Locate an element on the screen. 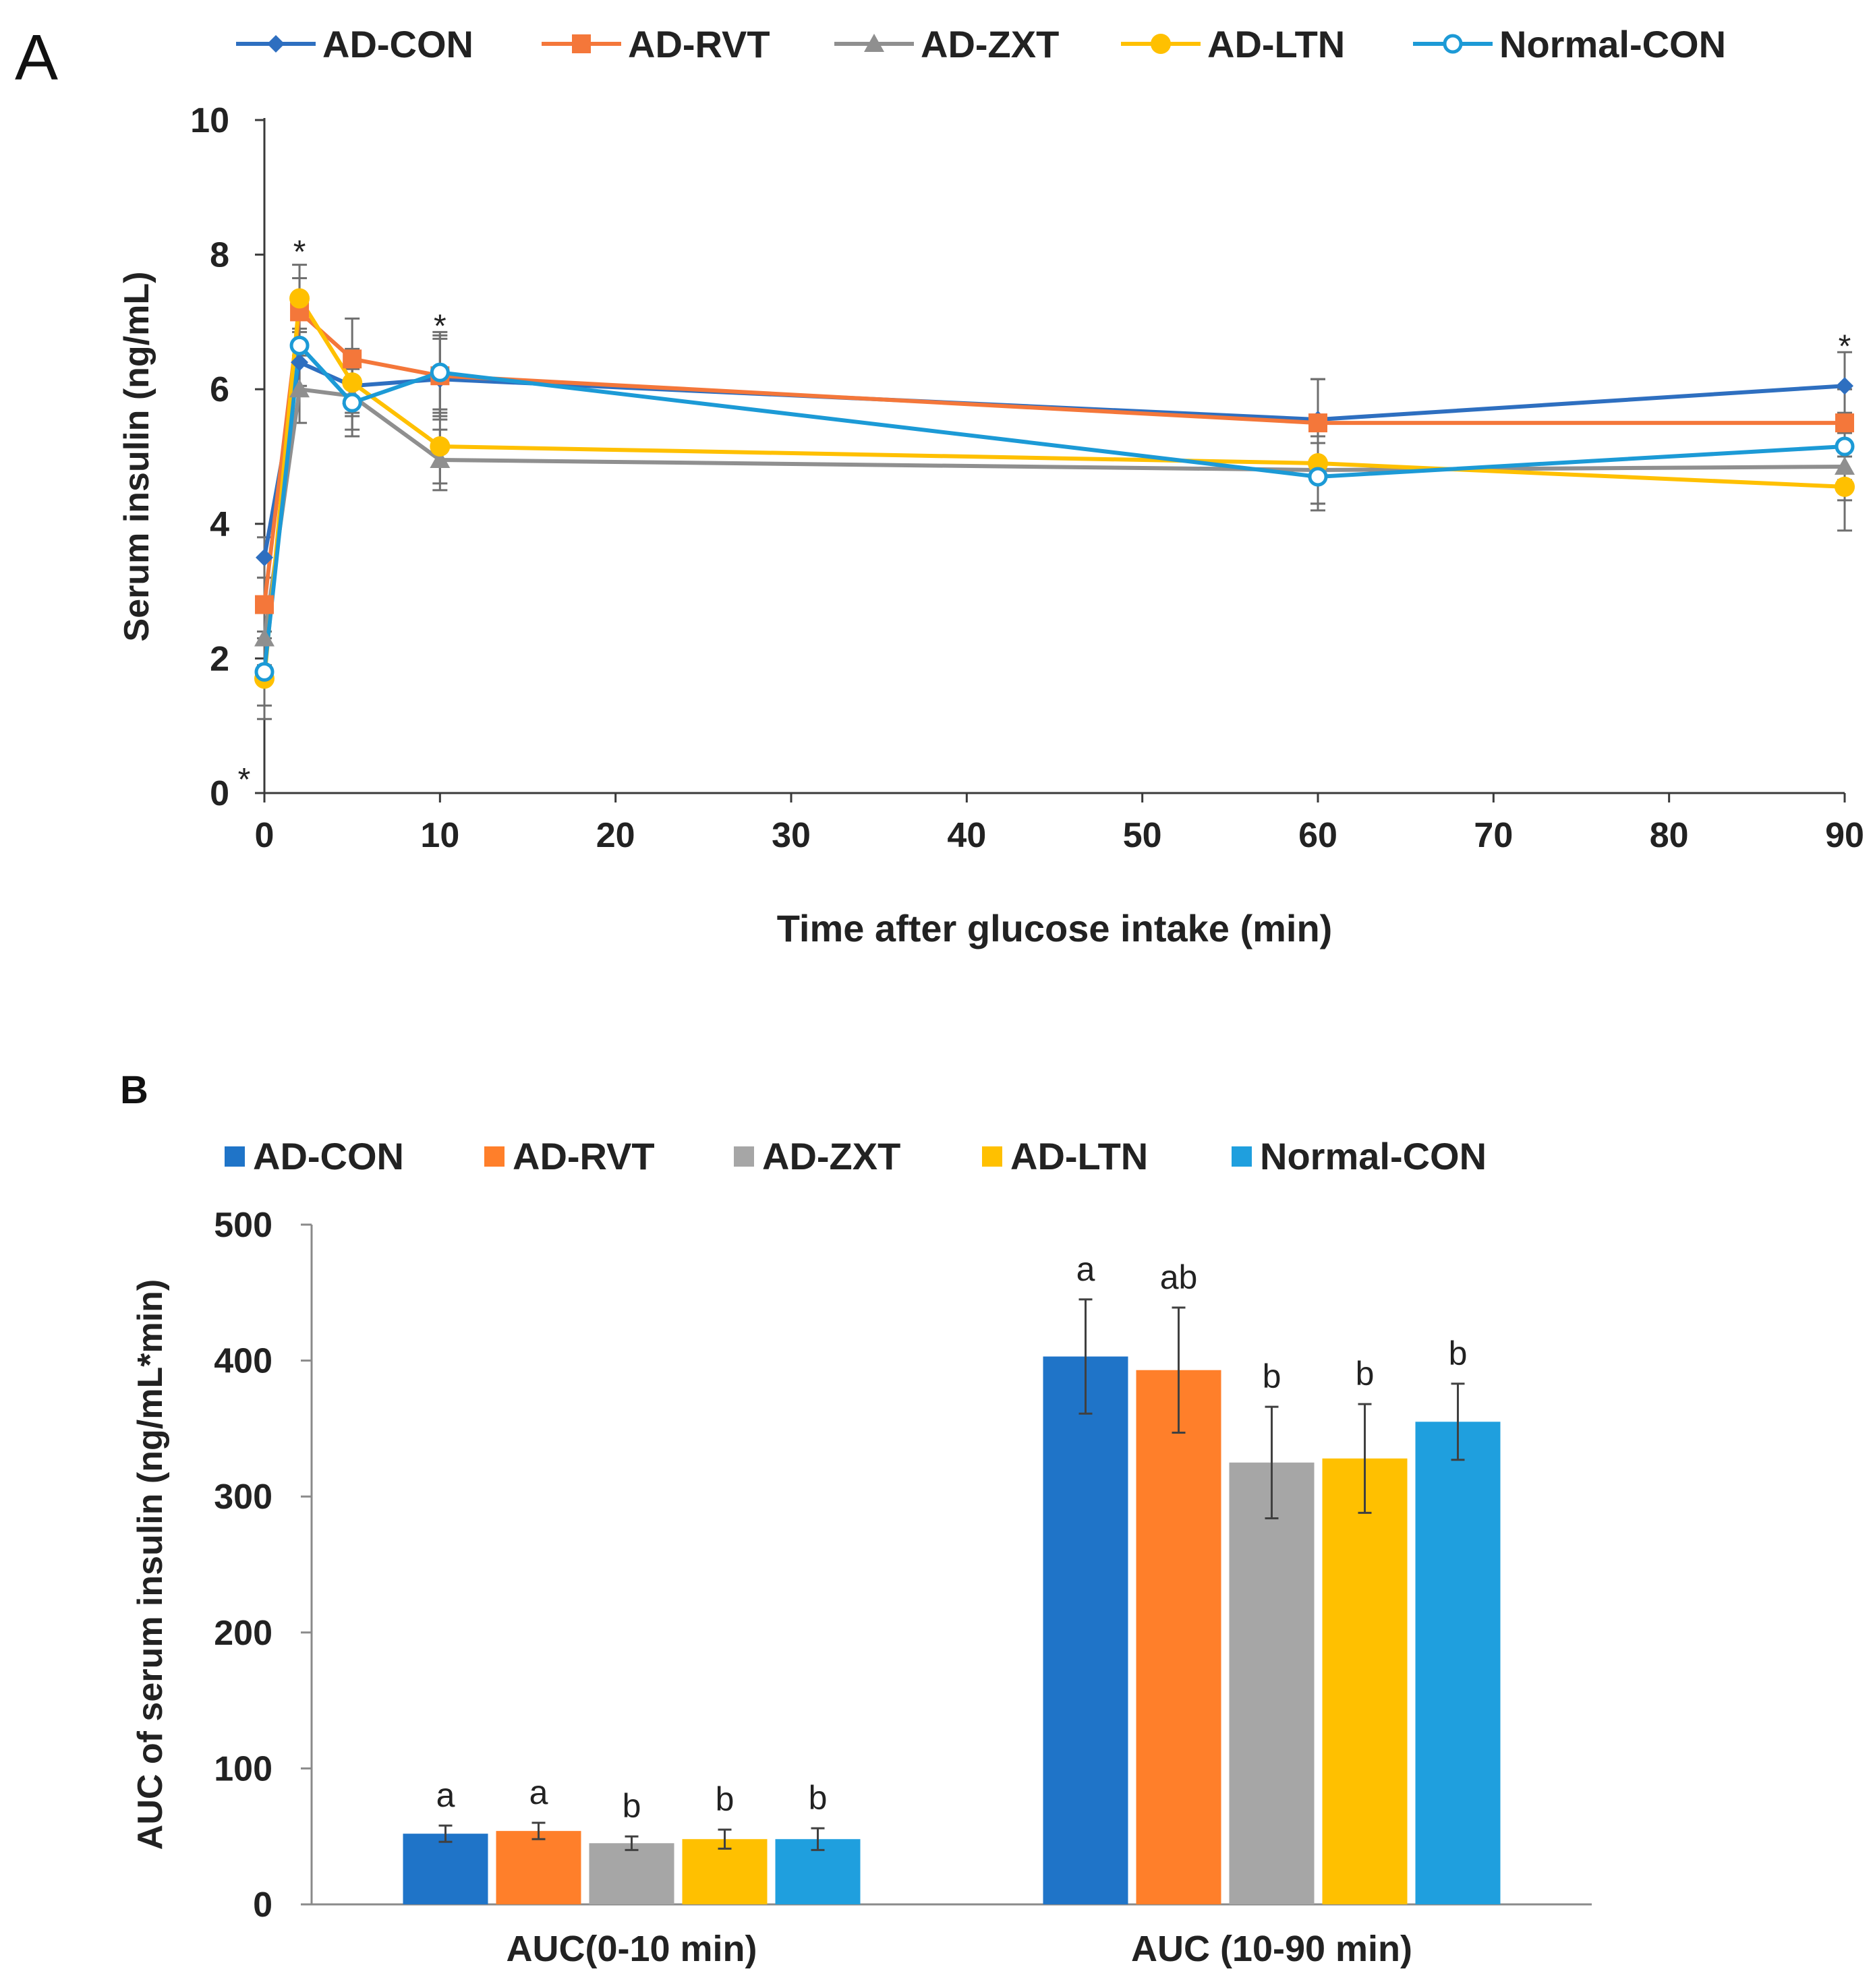 The image size is (1873, 1988). y-tick-label: 200 is located at coordinates (243, 1633).